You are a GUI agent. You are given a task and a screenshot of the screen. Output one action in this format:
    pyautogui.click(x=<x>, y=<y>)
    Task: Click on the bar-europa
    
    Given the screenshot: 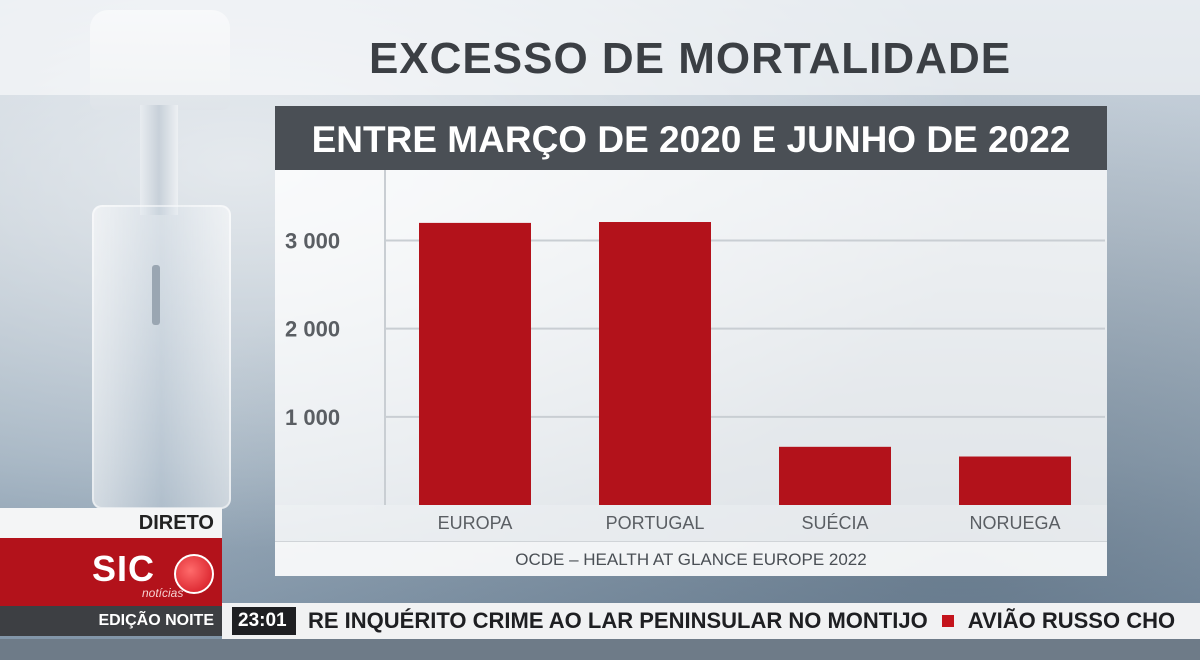 What is the action you would take?
    pyautogui.click(x=475, y=363)
    